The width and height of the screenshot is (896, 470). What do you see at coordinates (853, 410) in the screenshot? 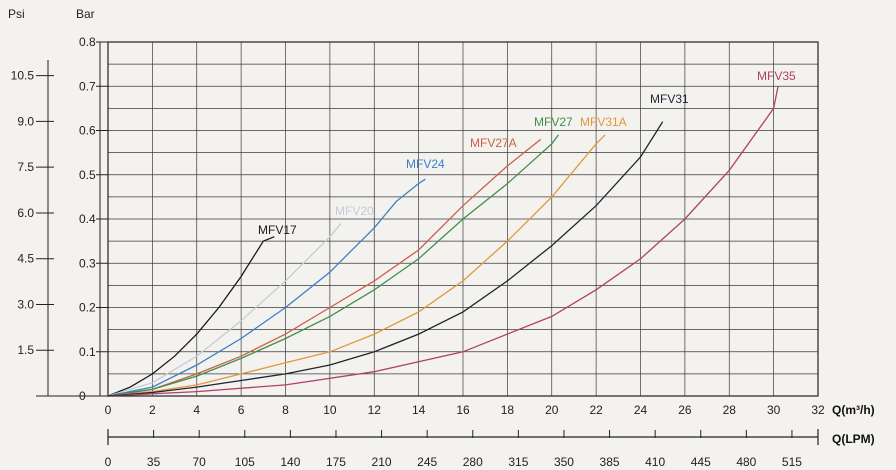
I see `x-axis-title: Q(m³/h)` at bounding box center [853, 410].